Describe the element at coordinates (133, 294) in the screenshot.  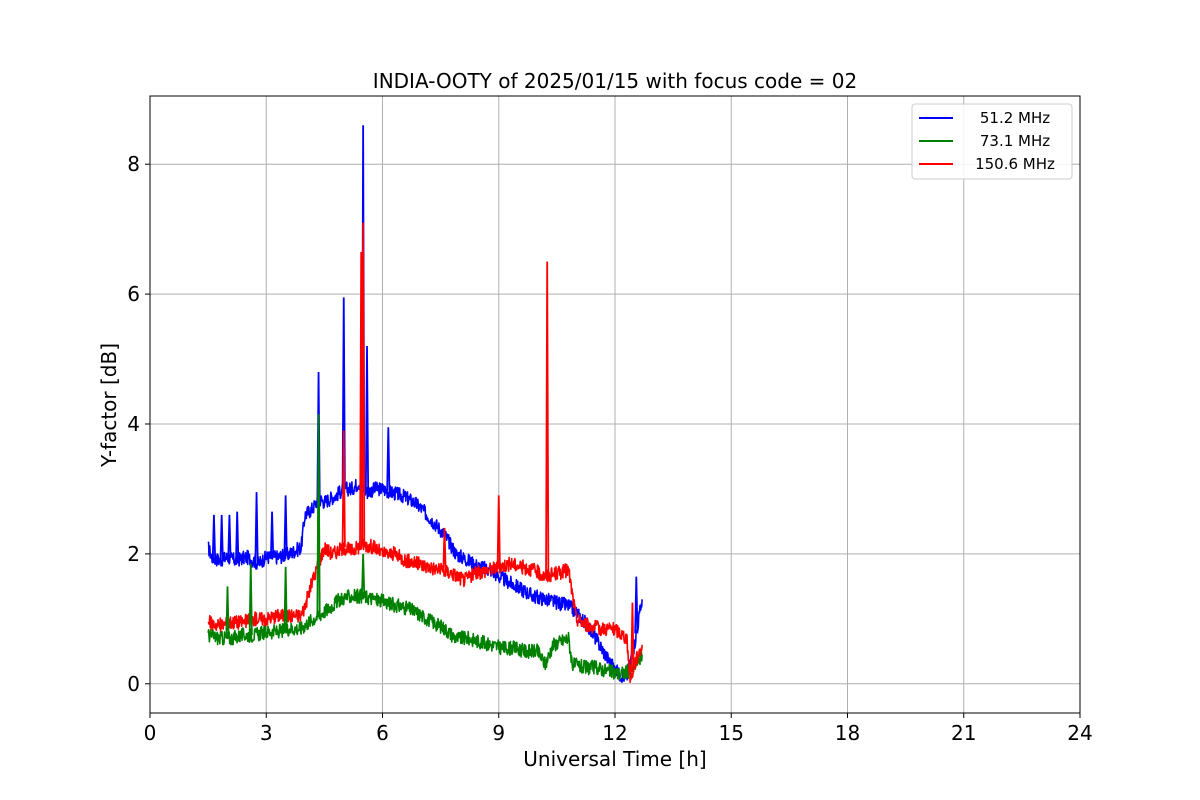
I see `y-tick-label: 6` at that location.